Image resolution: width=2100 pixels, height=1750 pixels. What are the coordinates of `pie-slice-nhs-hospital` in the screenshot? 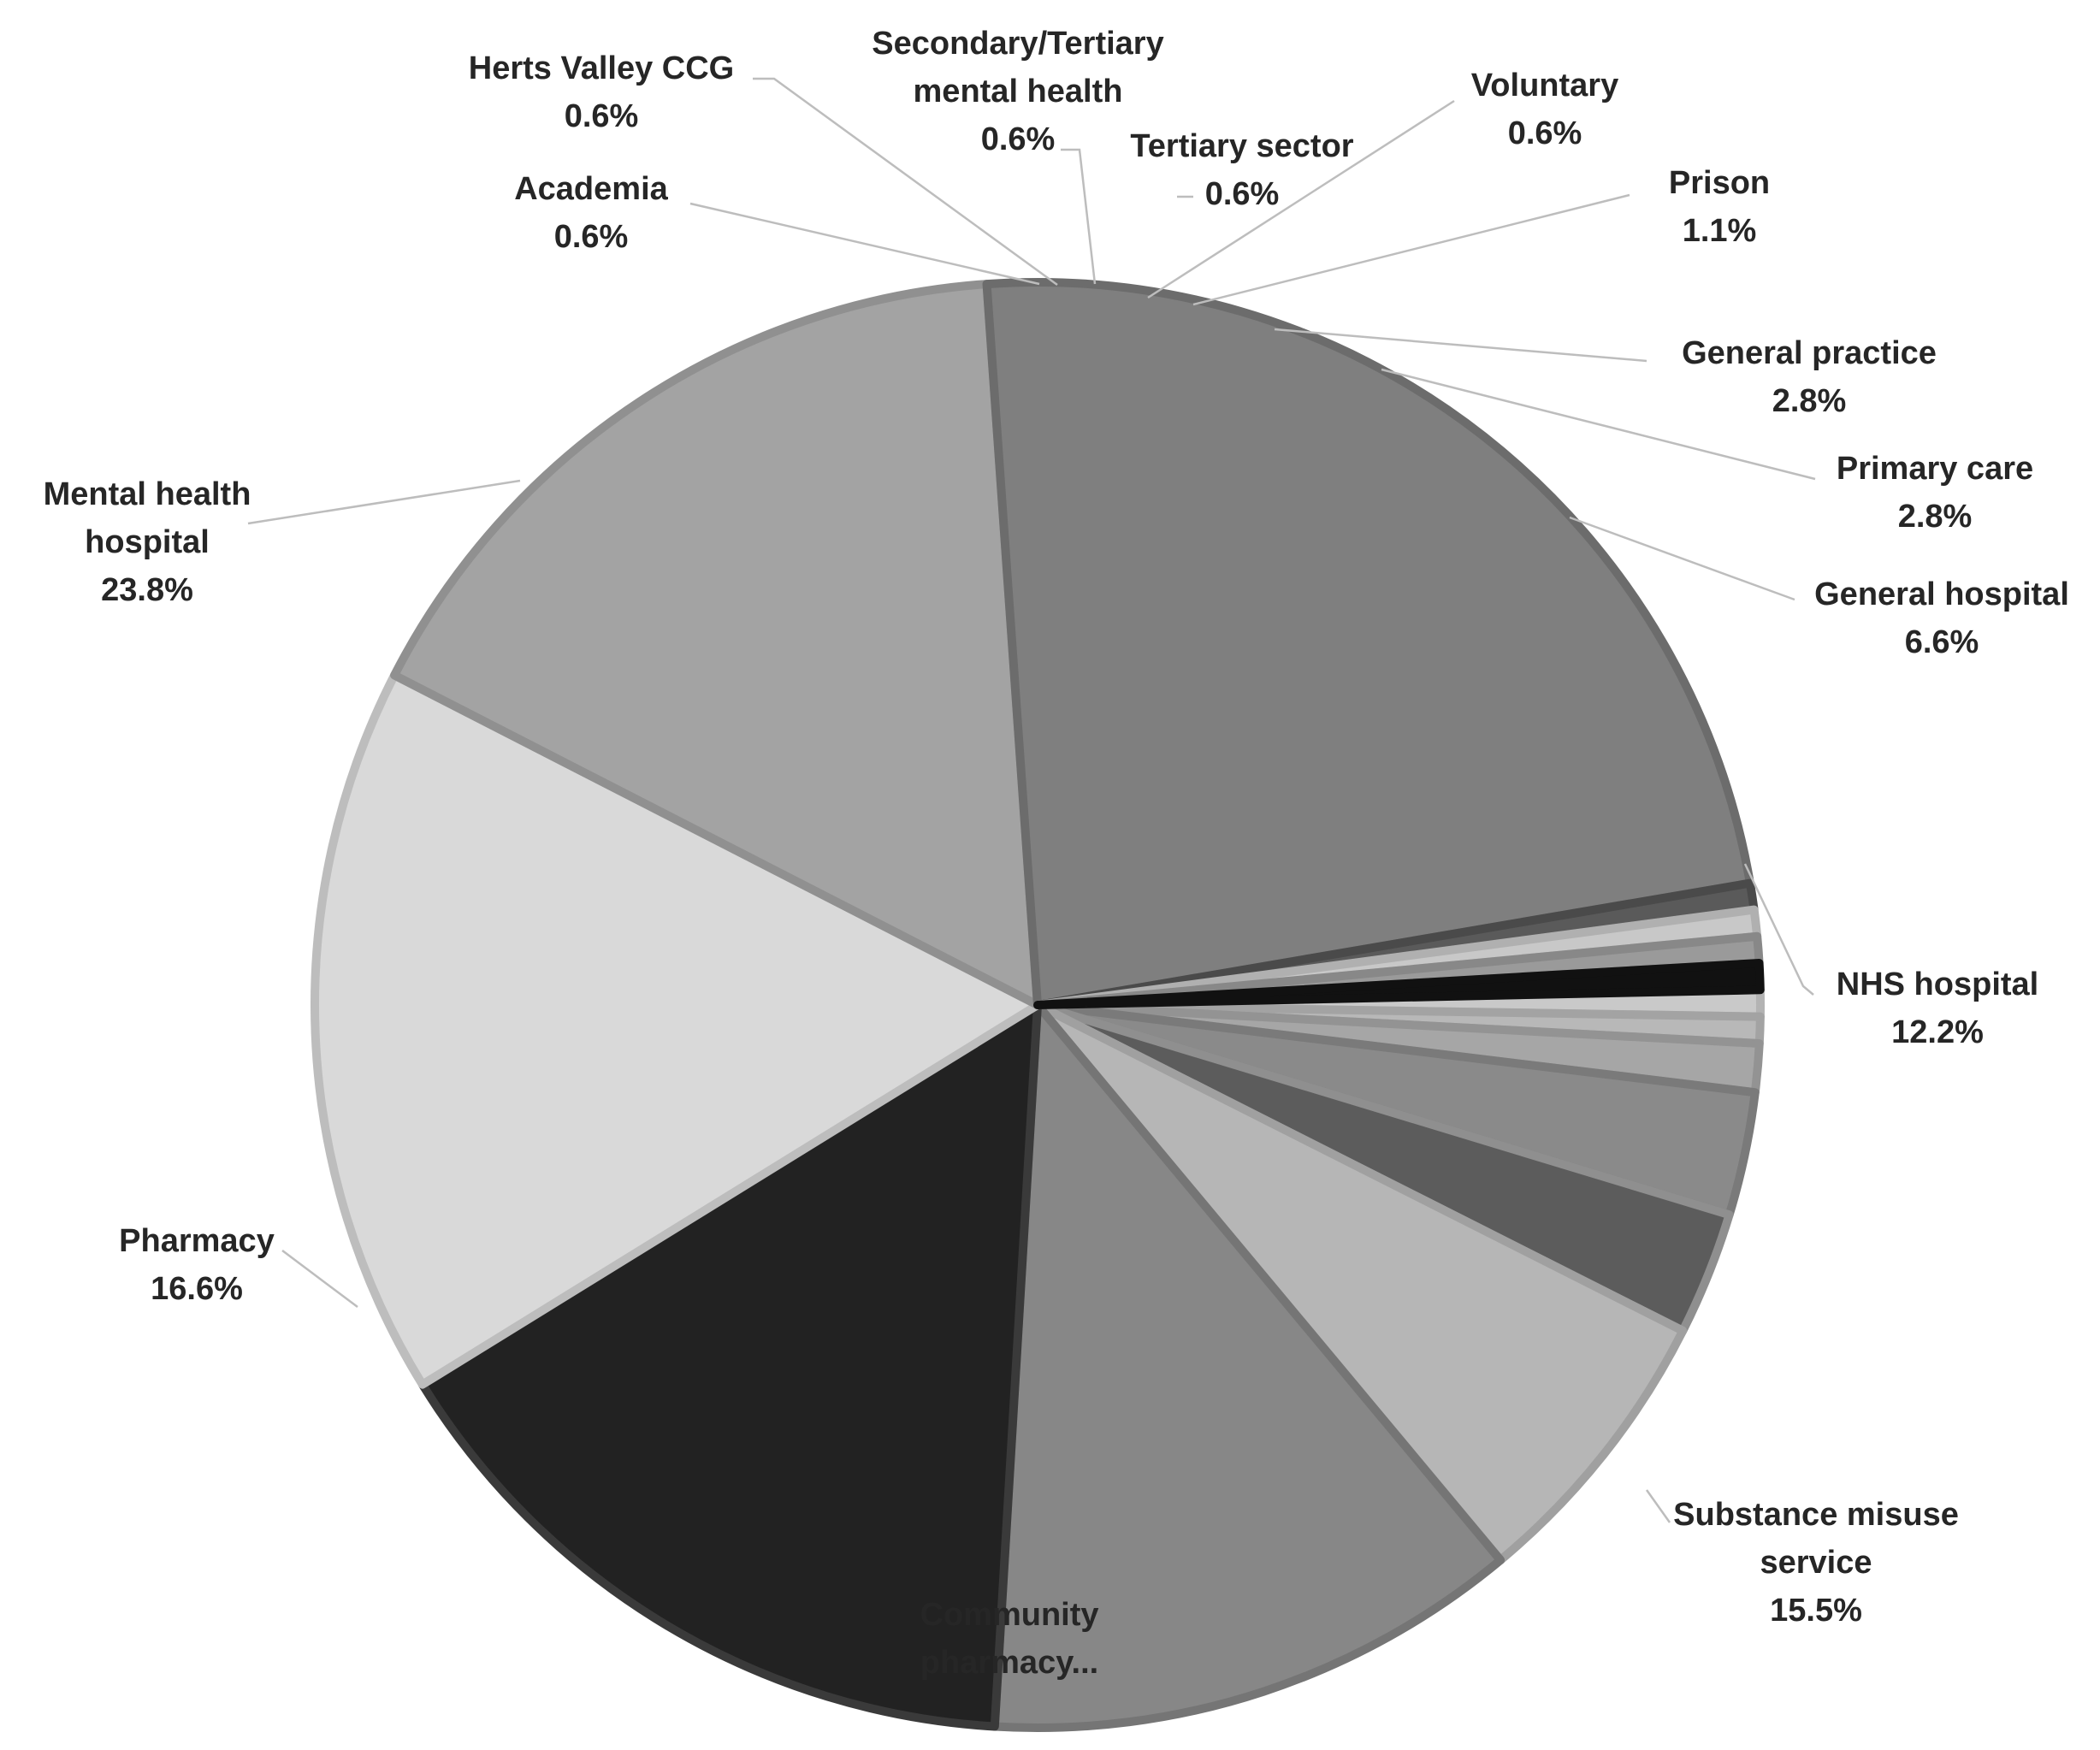 It's located at (1247, 1366).